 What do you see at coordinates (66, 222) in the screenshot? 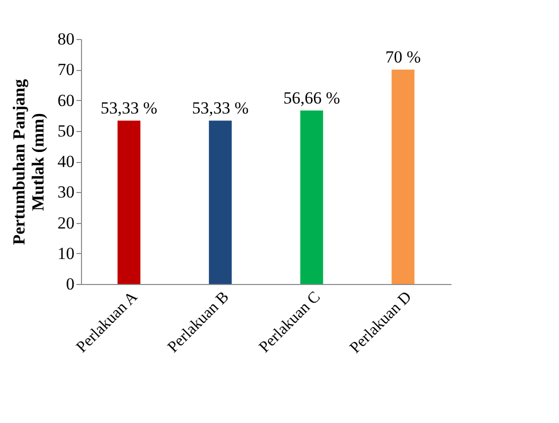
I see `y-tick-label: 20` at bounding box center [66, 222].